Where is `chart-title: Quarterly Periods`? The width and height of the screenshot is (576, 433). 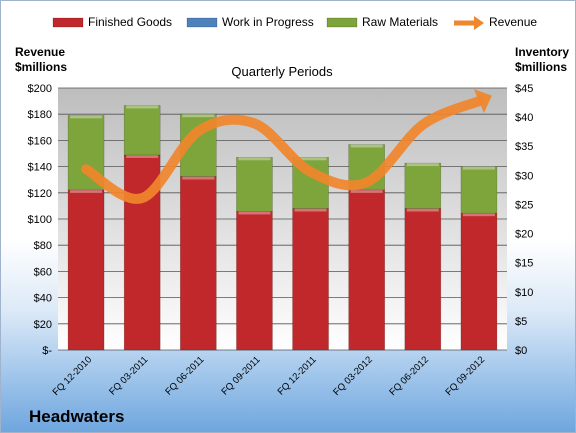
chart-title: Quarterly Periods is located at coordinates (282, 71).